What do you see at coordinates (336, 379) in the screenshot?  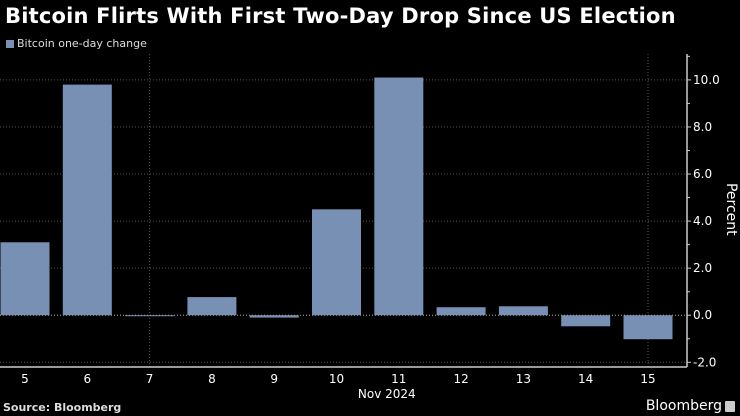 I see `x-tick-label: 10` at bounding box center [336, 379].